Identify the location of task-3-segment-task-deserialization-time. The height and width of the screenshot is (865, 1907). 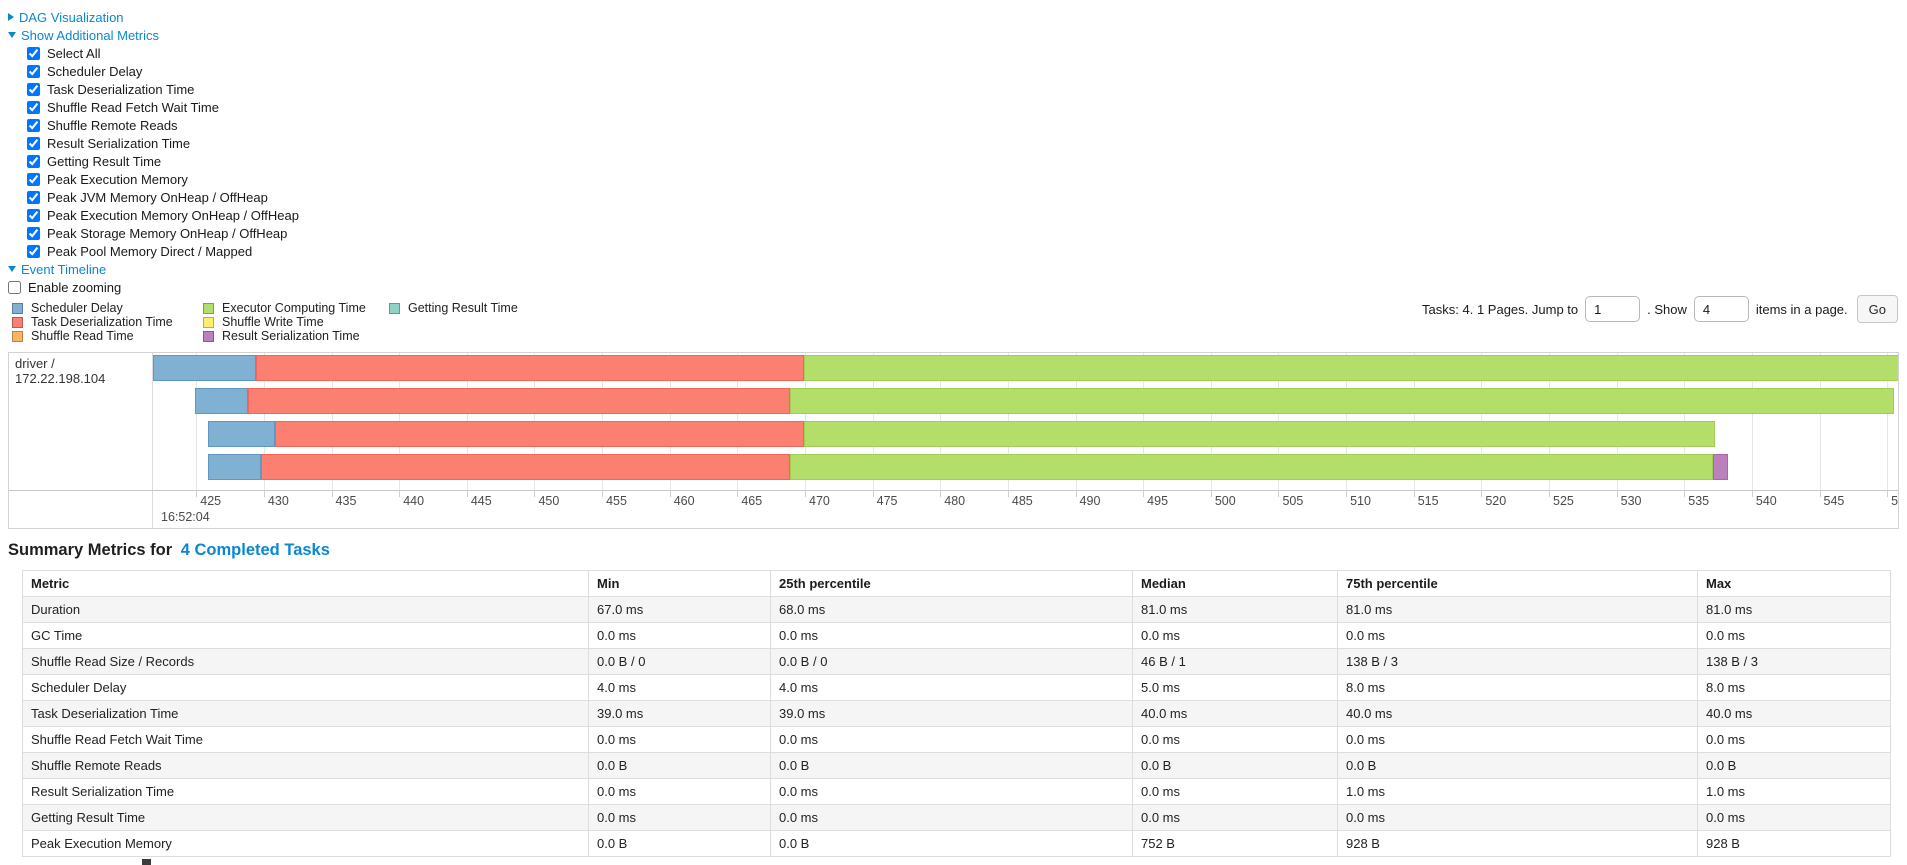
(539, 434).